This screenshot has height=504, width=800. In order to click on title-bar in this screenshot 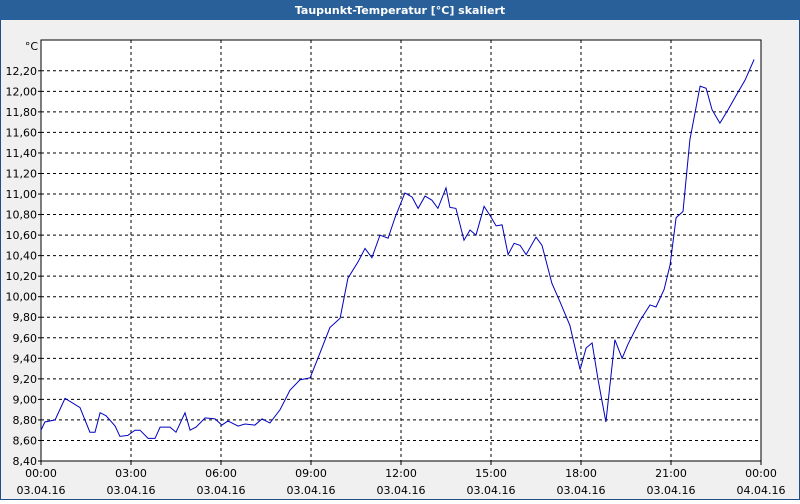, I will do `click(400, 10)`.